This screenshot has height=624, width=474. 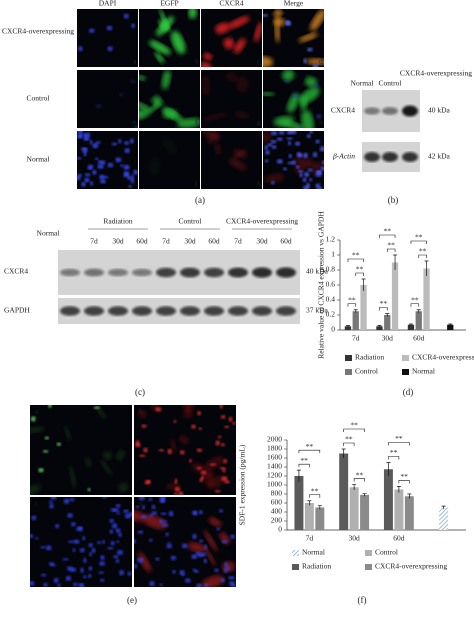 I want to click on y-tick-label: 2000, so click(x=274, y=439).